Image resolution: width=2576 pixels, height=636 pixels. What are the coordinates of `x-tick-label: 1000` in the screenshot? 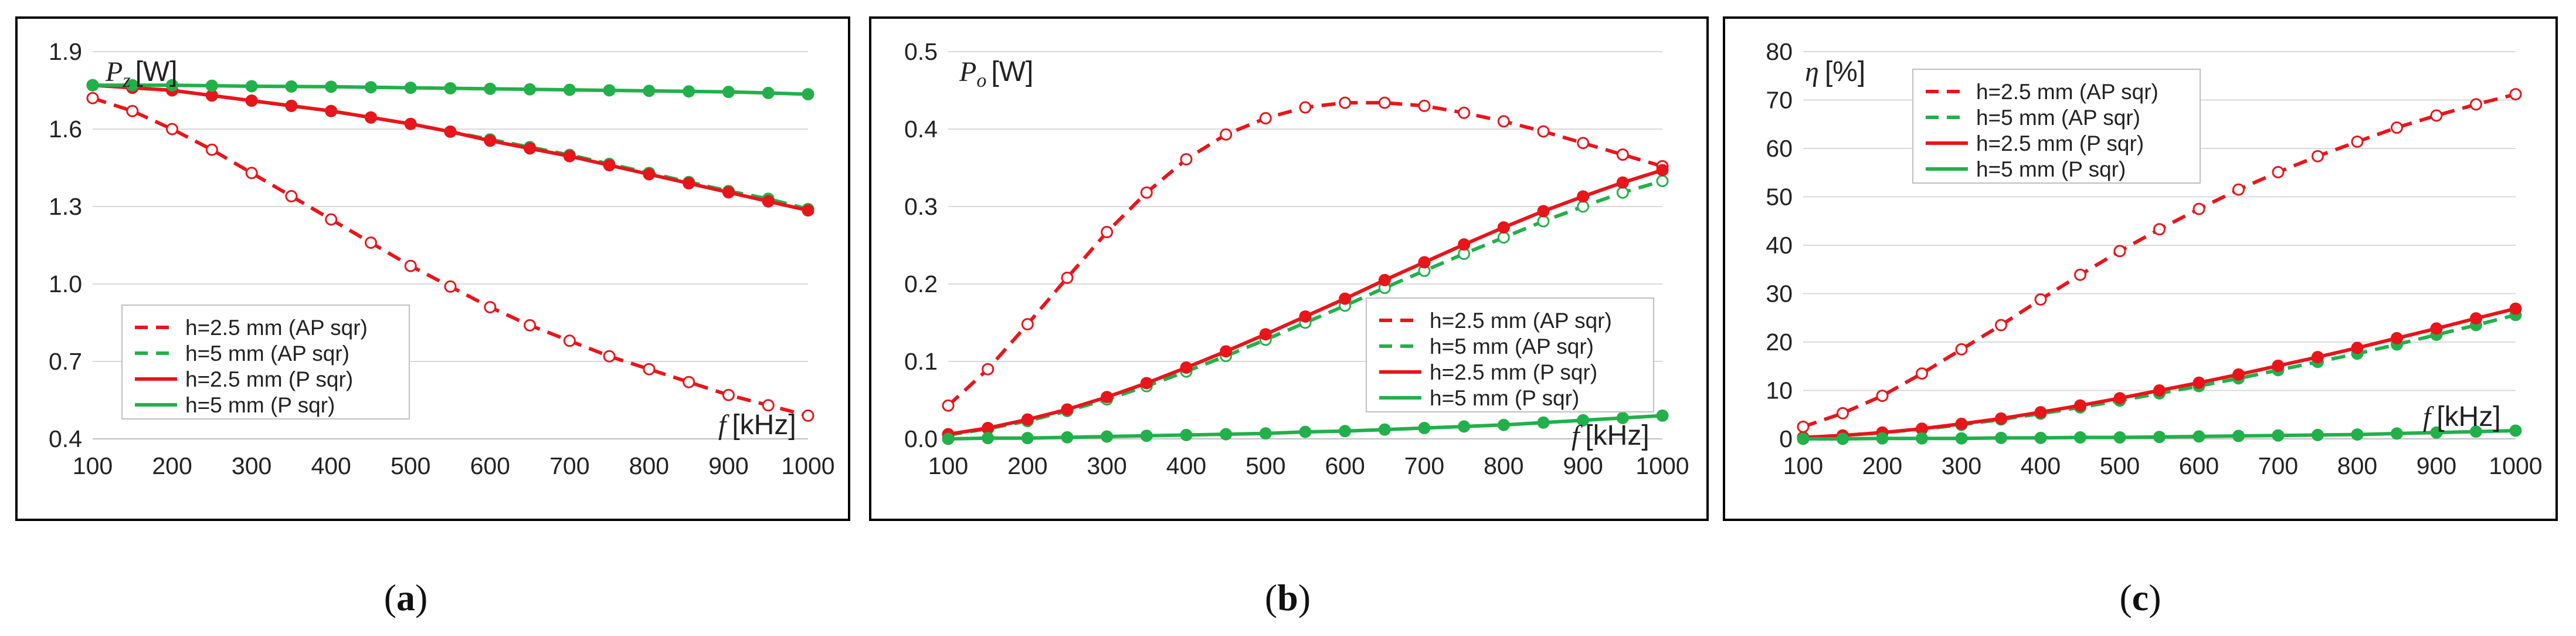 It's located at (807, 466).